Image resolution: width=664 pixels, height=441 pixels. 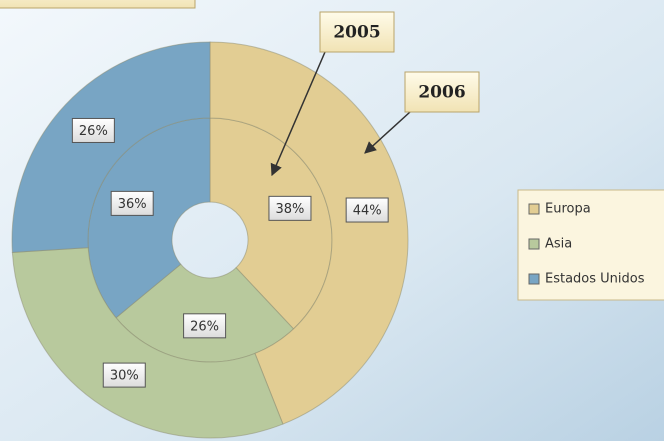 I want to click on callout-label: 2006, so click(x=441, y=93).